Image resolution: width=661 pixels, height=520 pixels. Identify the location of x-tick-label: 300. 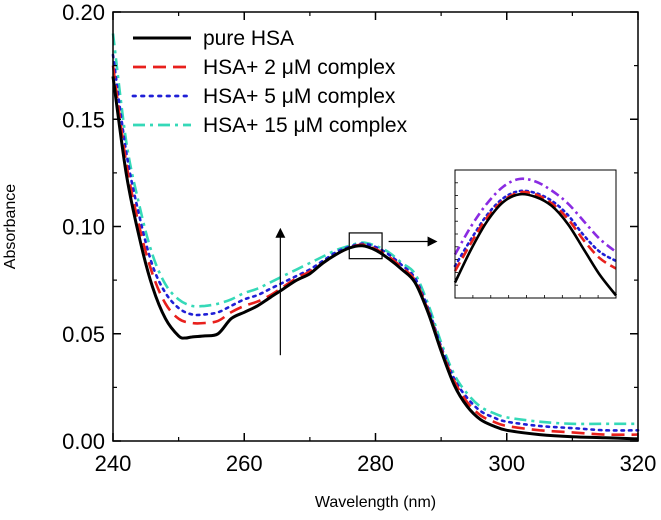
(506, 463).